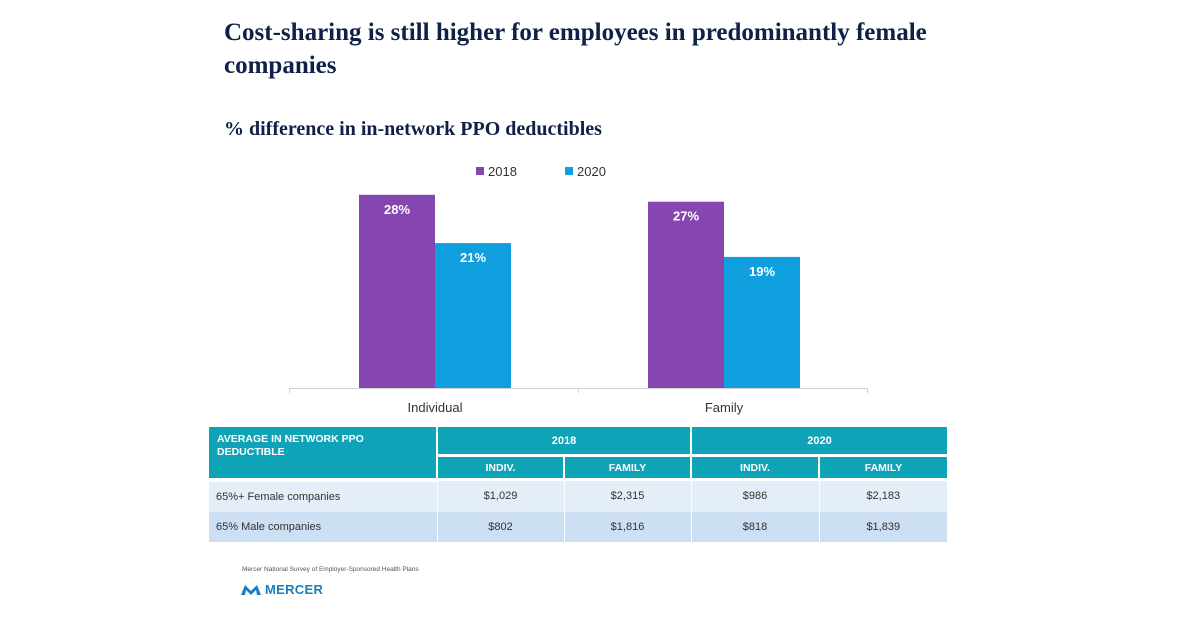  Describe the element at coordinates (686, 294) in the screenshot. I see `bar-2018-family` at that location.